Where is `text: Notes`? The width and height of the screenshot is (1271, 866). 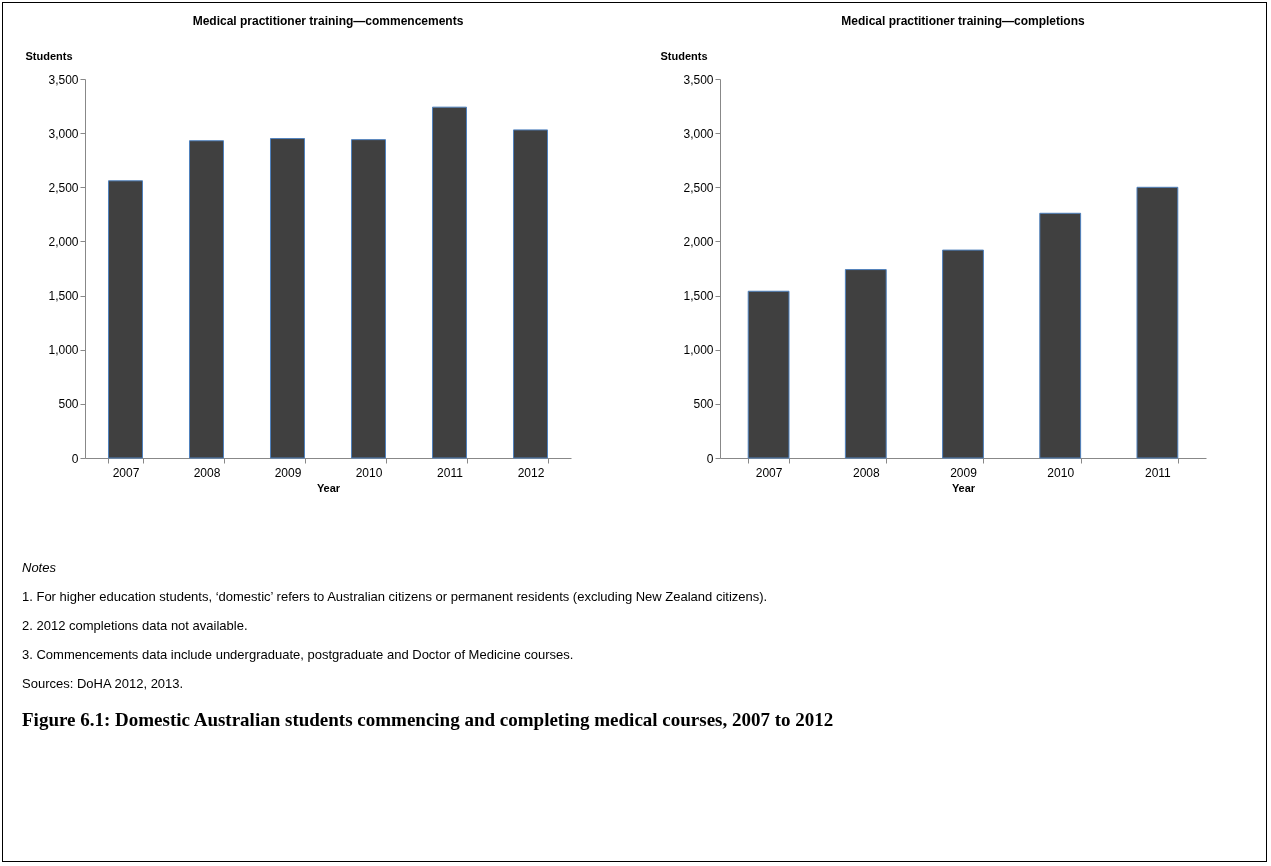 text: Notes is located at coordinates (39, 567).